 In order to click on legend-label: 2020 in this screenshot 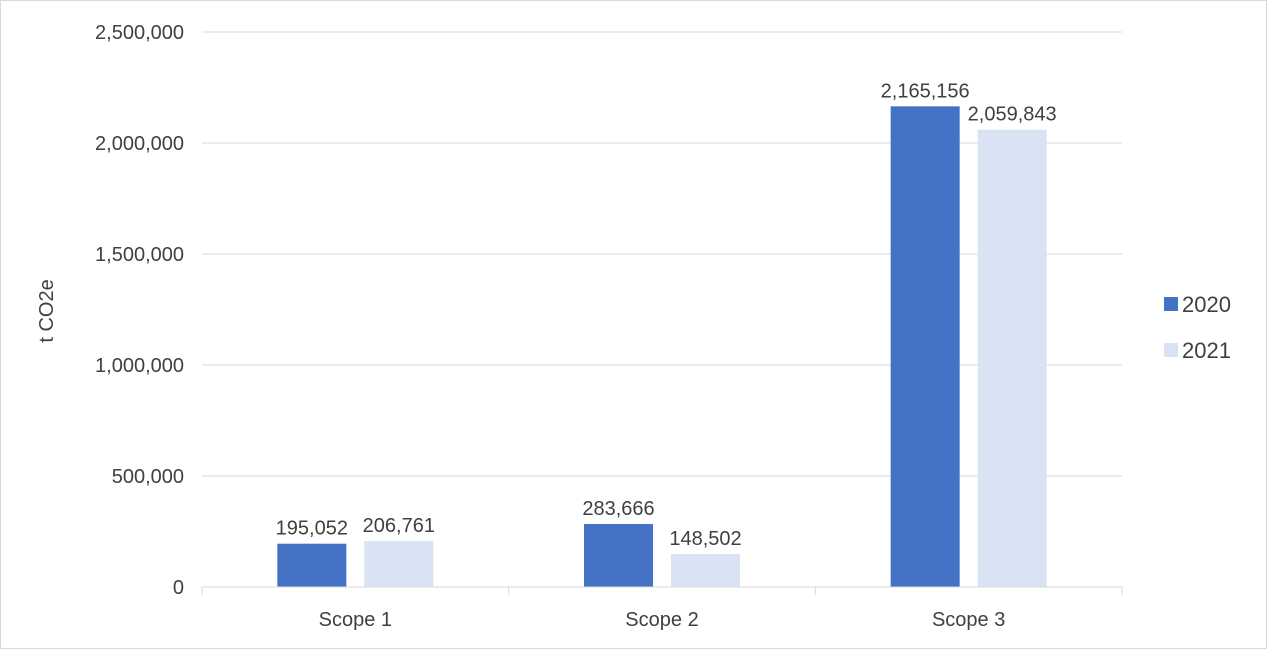, I will do `click(1206, 304)`.